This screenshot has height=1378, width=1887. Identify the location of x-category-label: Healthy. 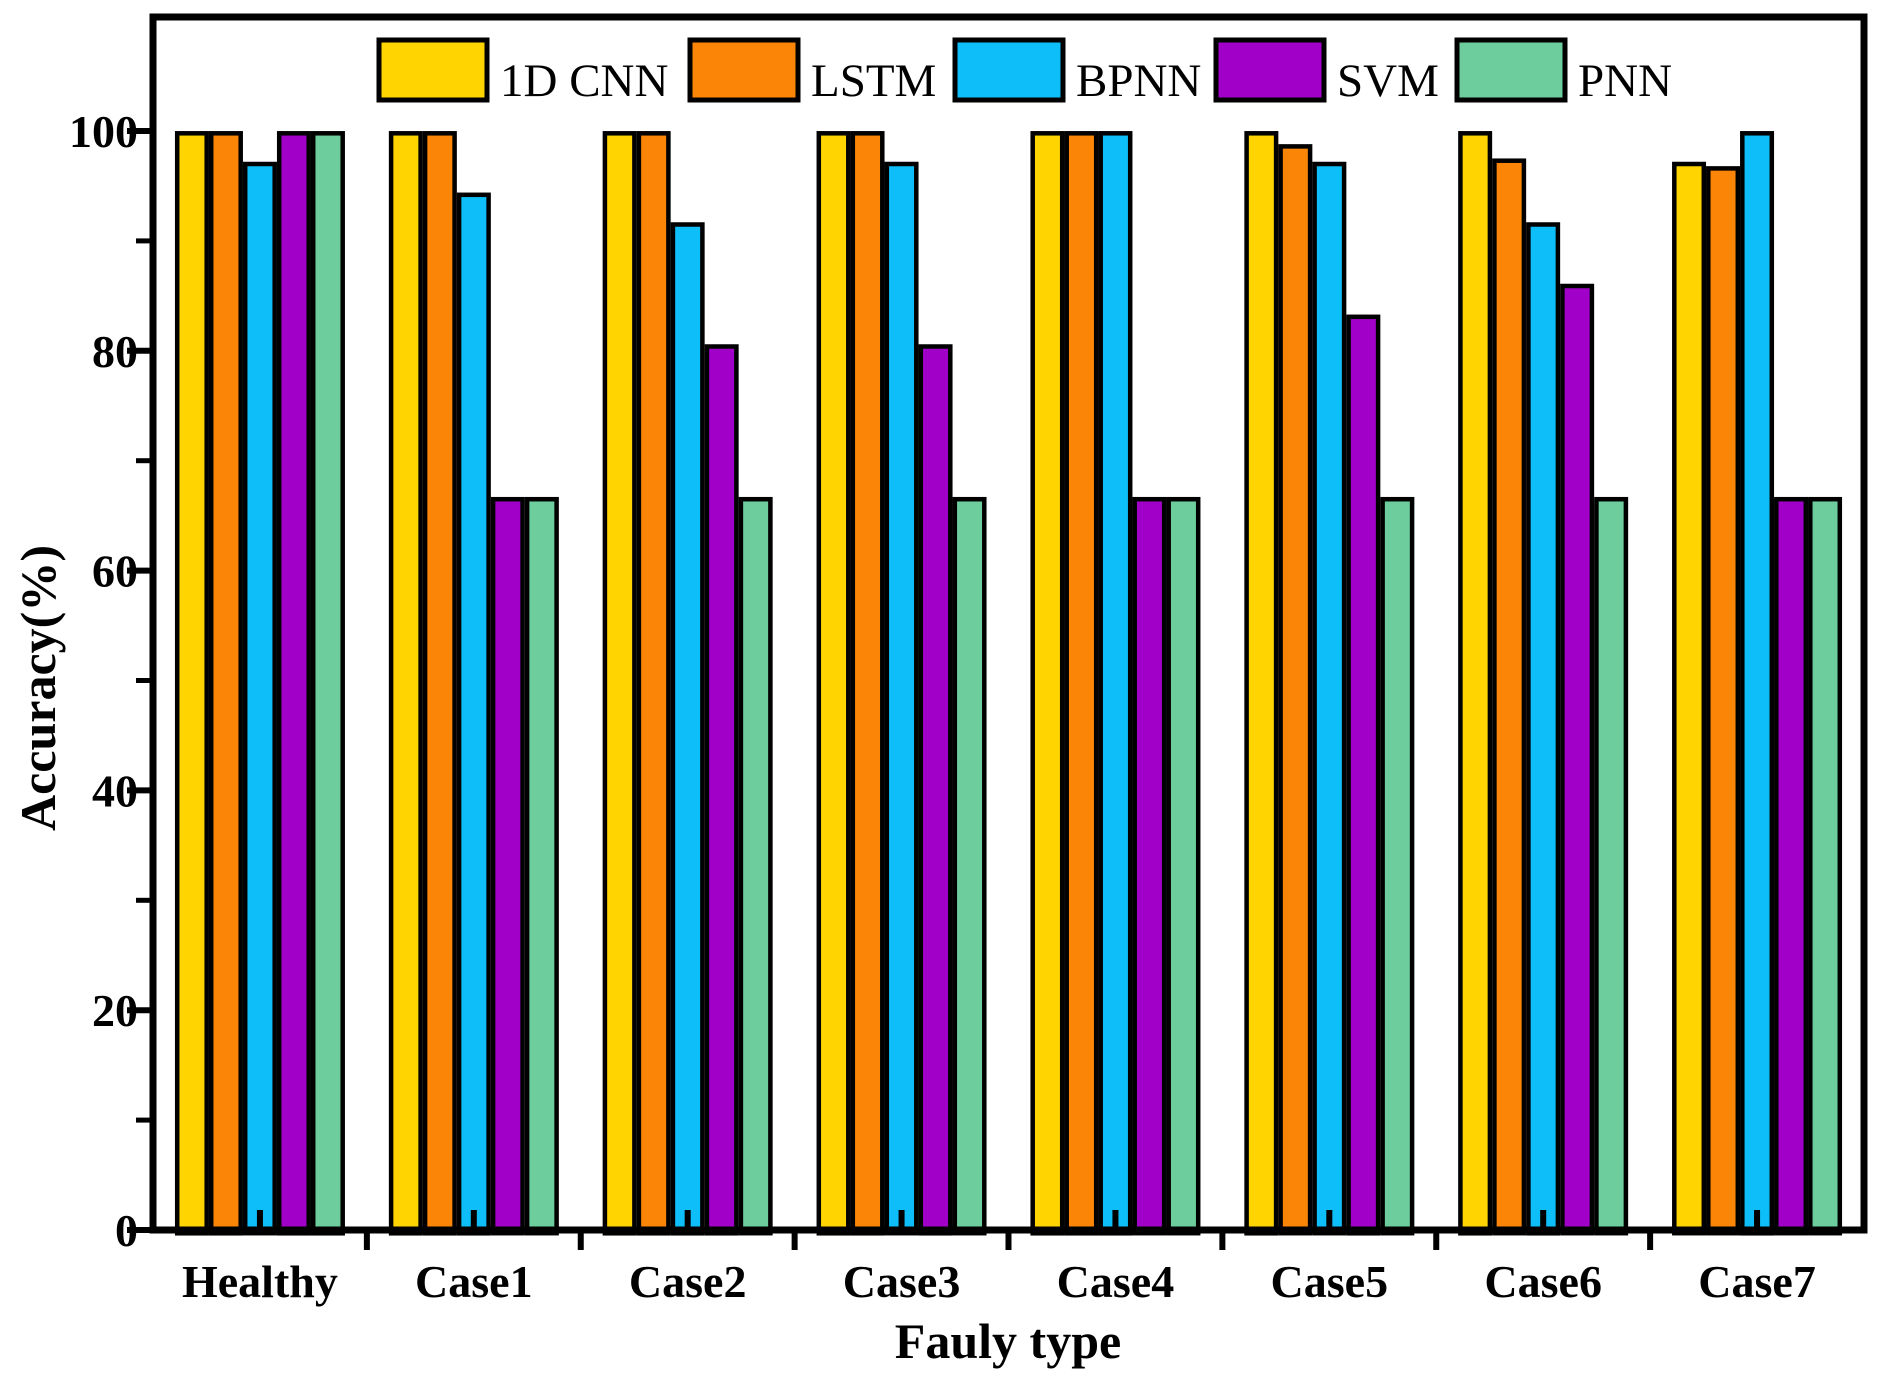
(260, 1281).